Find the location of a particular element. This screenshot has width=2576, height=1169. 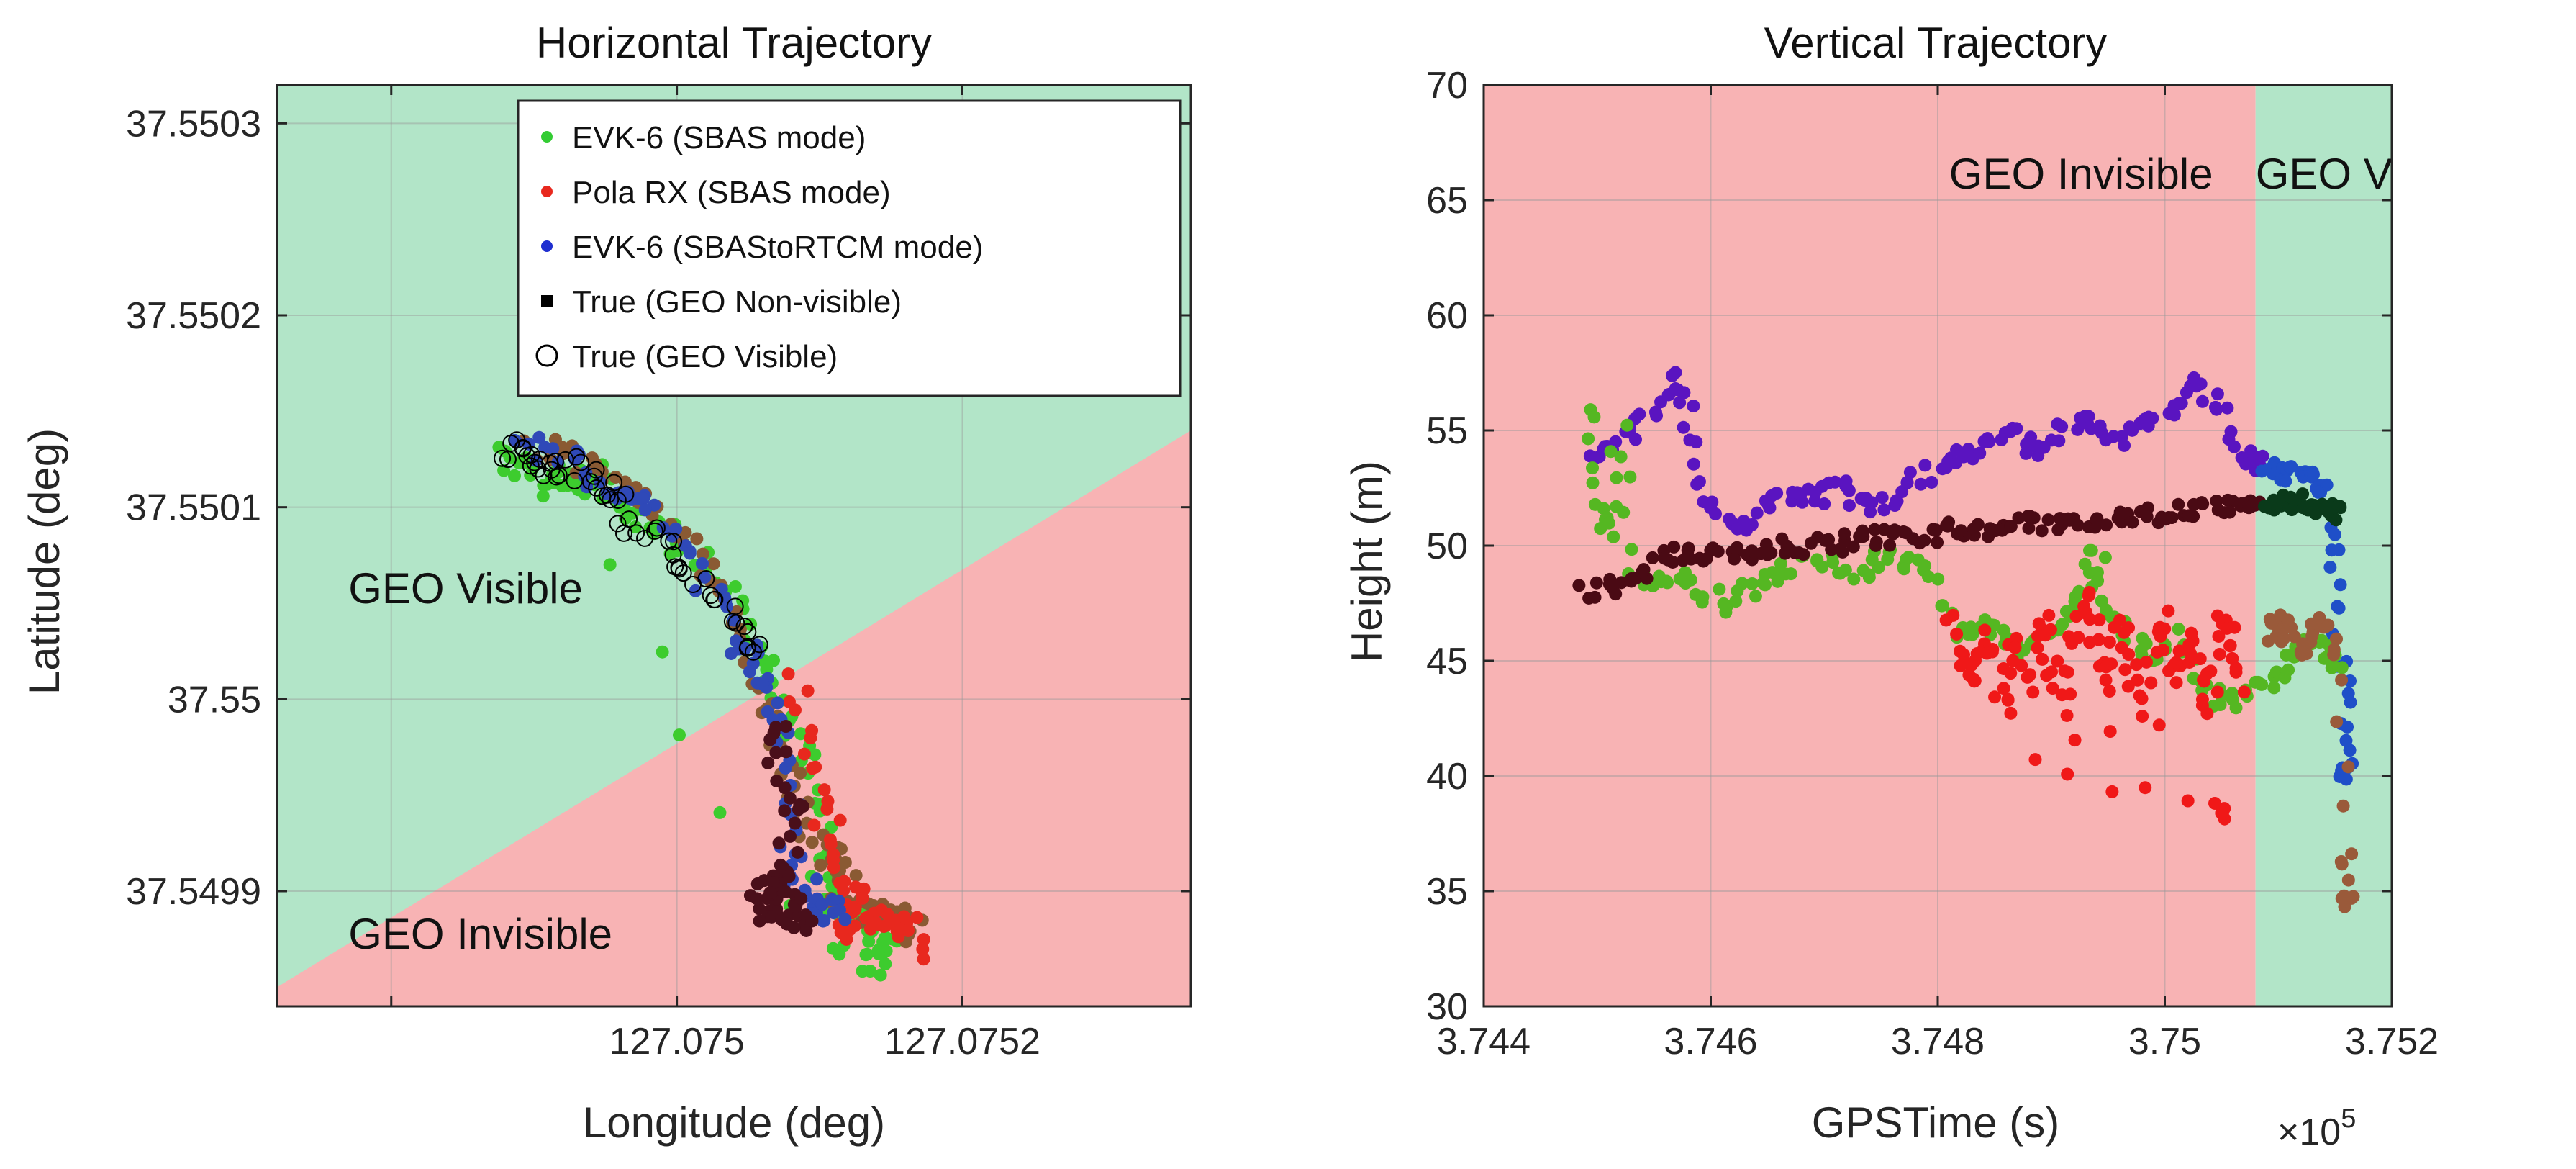

y-tick-label: 37.5499 is located at coordinates (193, 892).